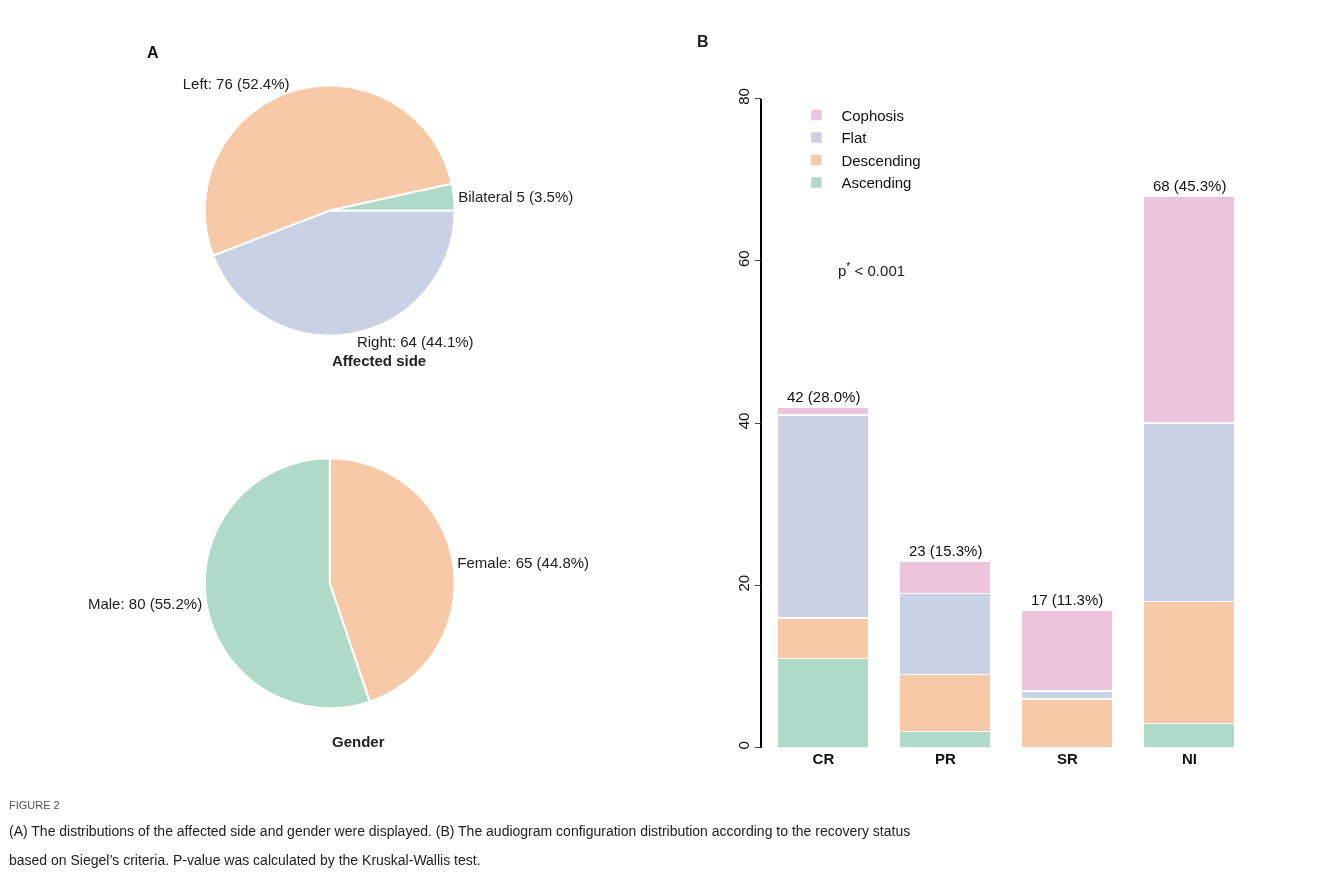 This screenshot has height=890, width=1319. I want to click on caption: FIGURE 2, so click(34, 805).